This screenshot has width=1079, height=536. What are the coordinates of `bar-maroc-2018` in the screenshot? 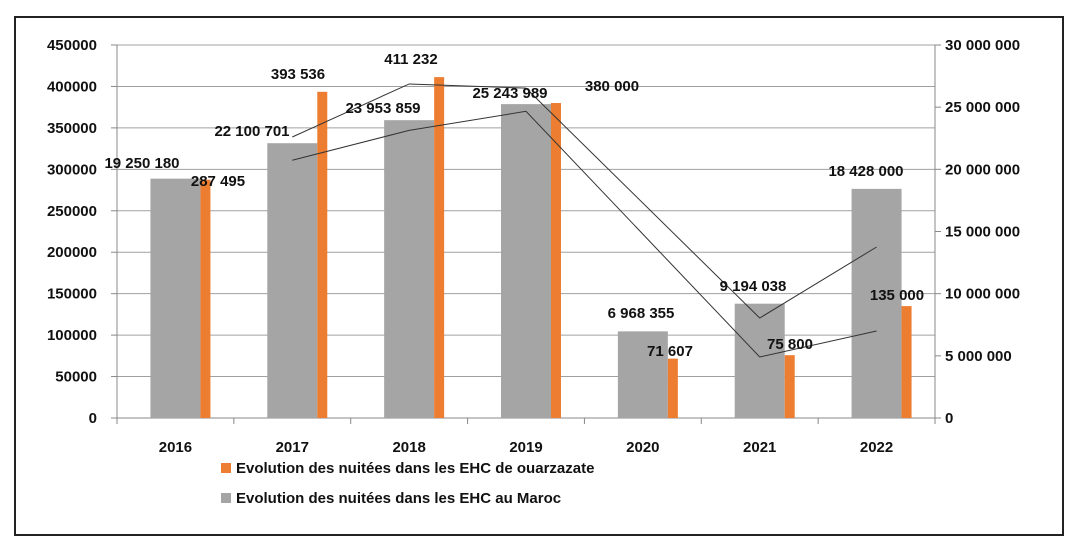 It's located at (409, 269).